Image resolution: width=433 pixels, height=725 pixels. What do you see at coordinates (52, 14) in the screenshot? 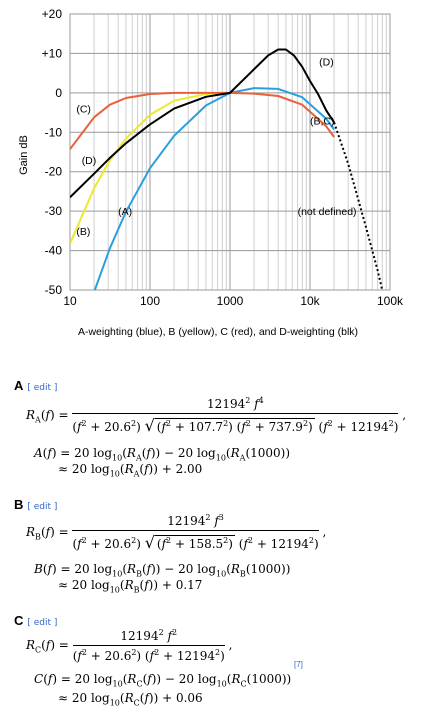
I see `y-tick-label: +20` at bounding box center [52, 14].